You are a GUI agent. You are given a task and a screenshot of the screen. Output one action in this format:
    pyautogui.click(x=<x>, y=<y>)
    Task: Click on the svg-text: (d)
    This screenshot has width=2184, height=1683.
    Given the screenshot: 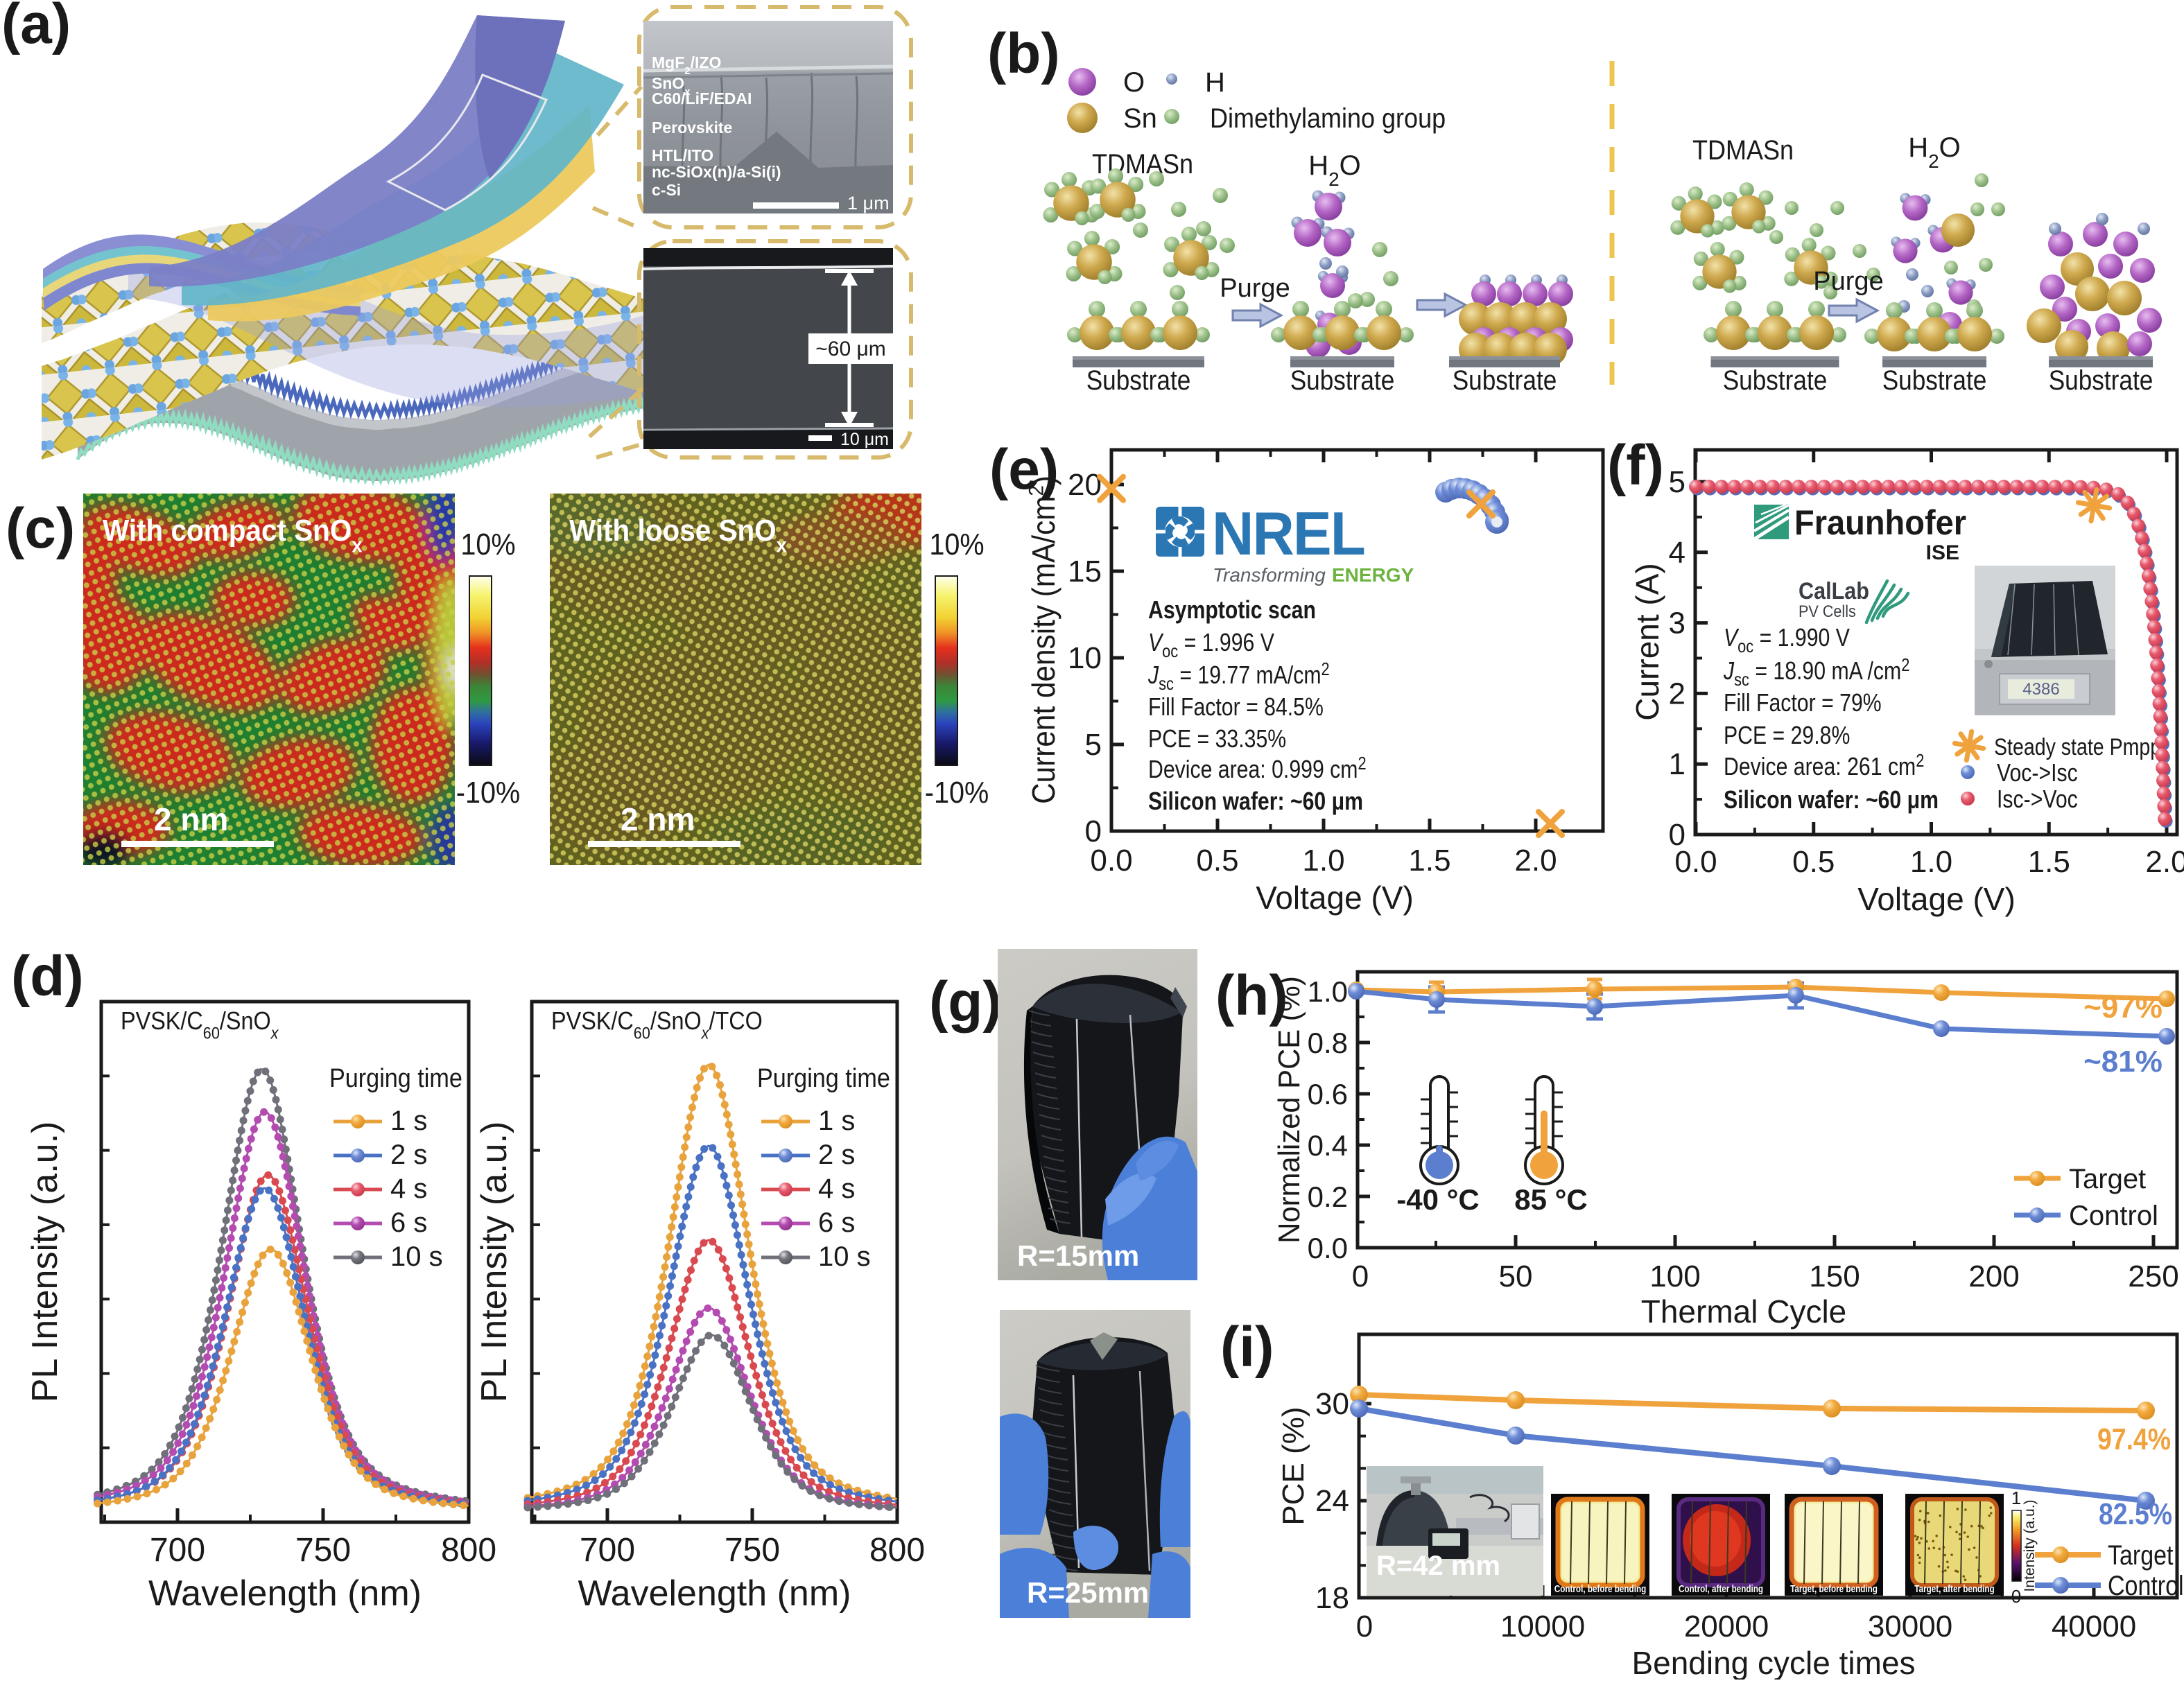 What is the action you would take?
    pyautogui.click(x=47, y=976)
    